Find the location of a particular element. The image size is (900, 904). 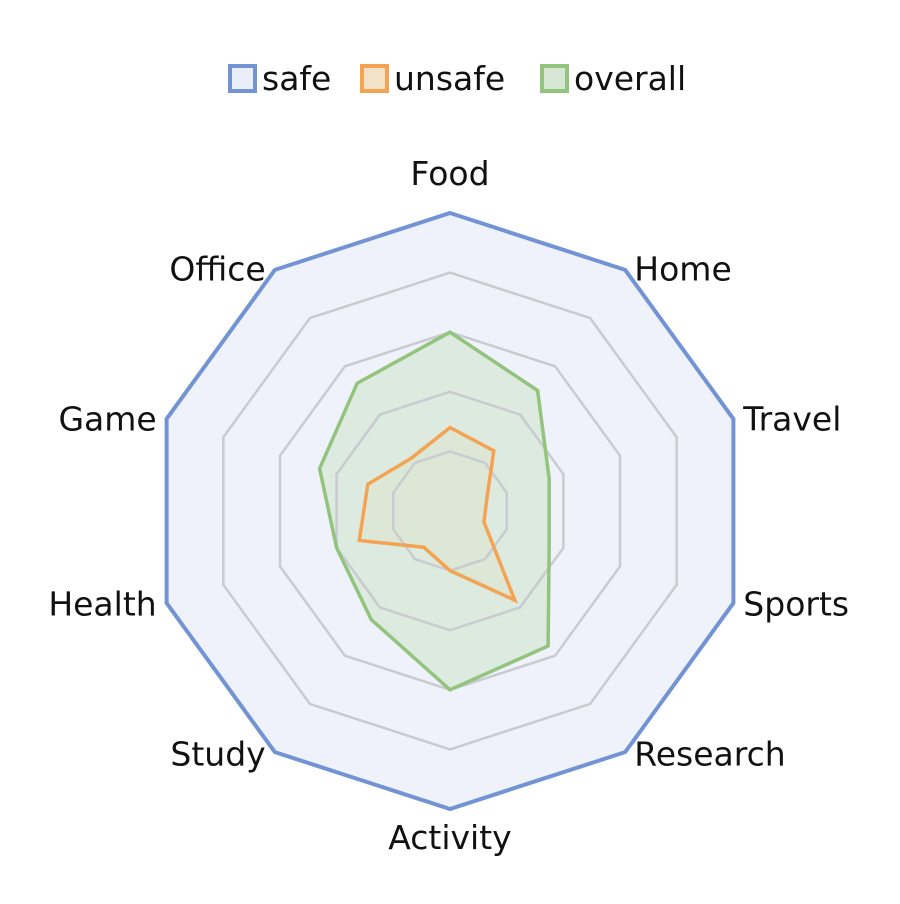

series-area-overall is located at coordinates (434, 511).